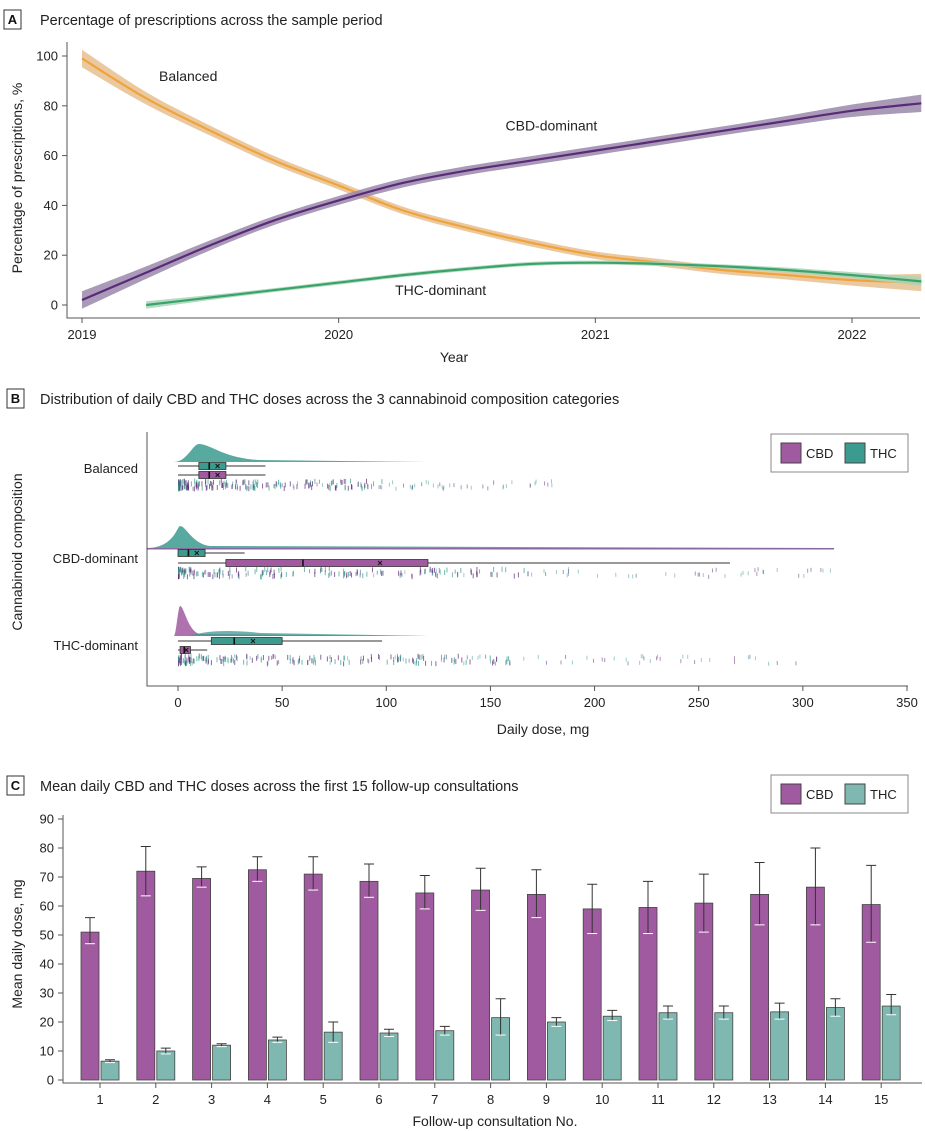 Image resolution: width=925 pixels, height=1131 pixels. What do you see at coordinates (490, 1099) in the screenshot?
I see `panel-c-xtick-label: 8` at bounding box center [490, 1099].